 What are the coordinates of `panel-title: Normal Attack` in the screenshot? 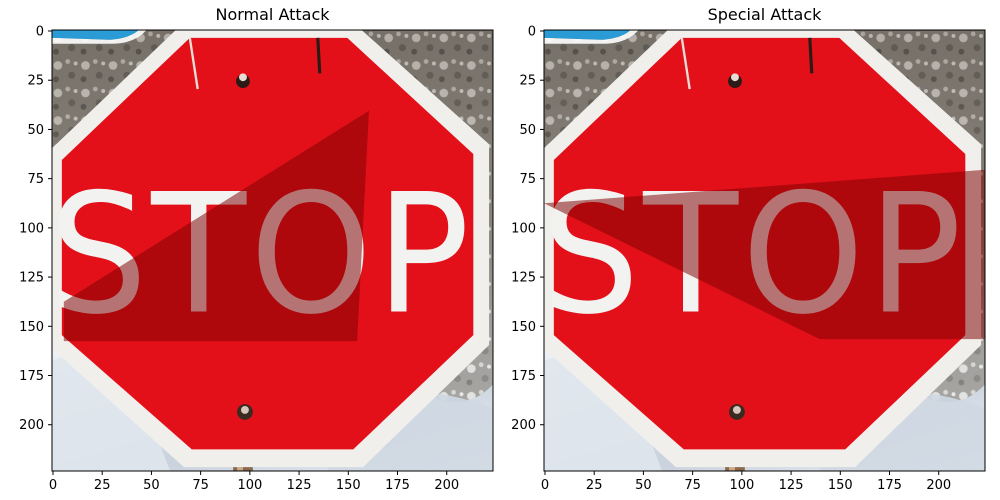 It's located at (272, 14).